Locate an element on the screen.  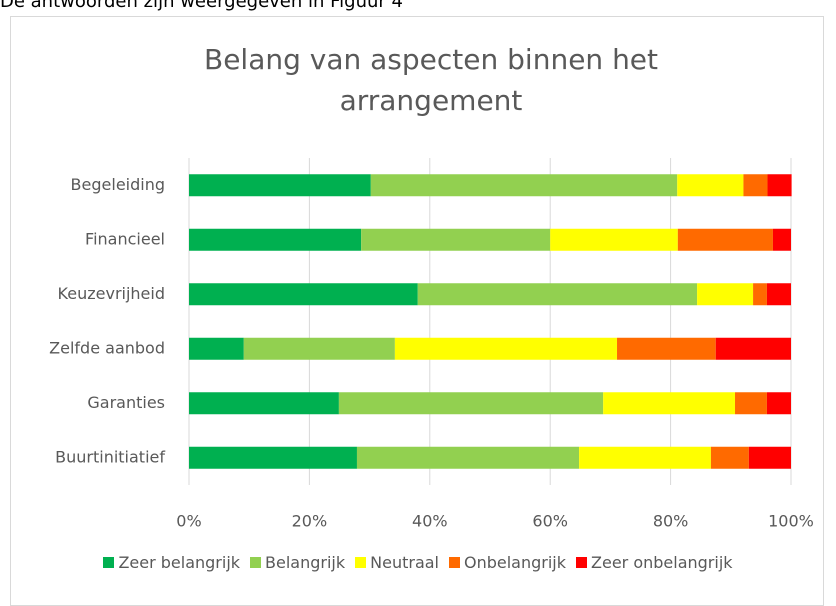
legend-item: Zeer belangrijk is located at coordinates (171, 562).